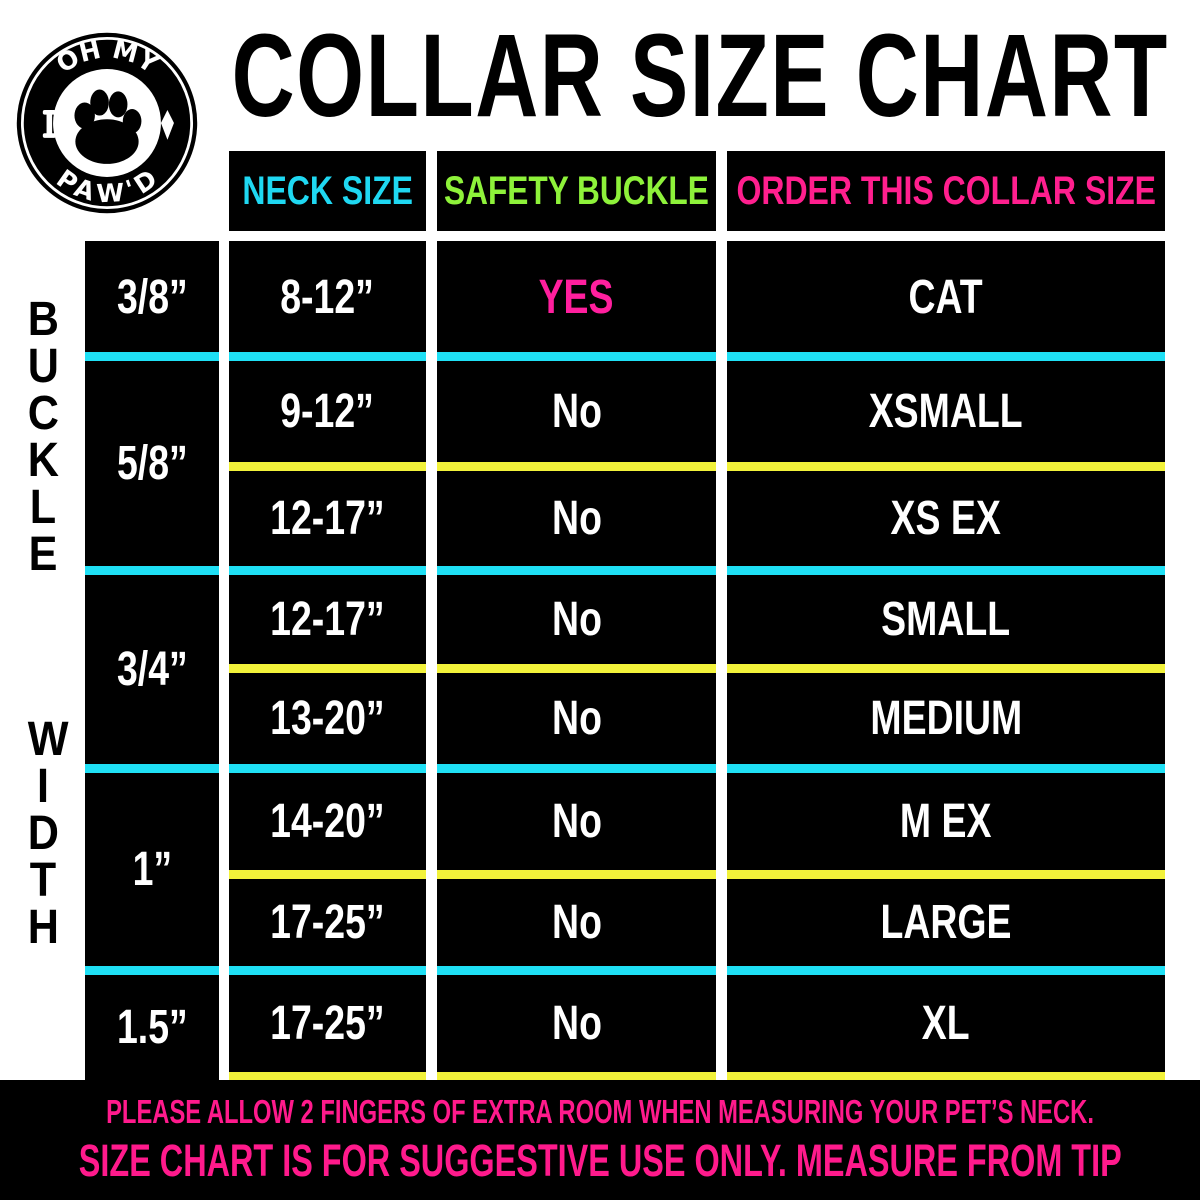  I want to click on row-size-value: XS EX, so click(946, 518).